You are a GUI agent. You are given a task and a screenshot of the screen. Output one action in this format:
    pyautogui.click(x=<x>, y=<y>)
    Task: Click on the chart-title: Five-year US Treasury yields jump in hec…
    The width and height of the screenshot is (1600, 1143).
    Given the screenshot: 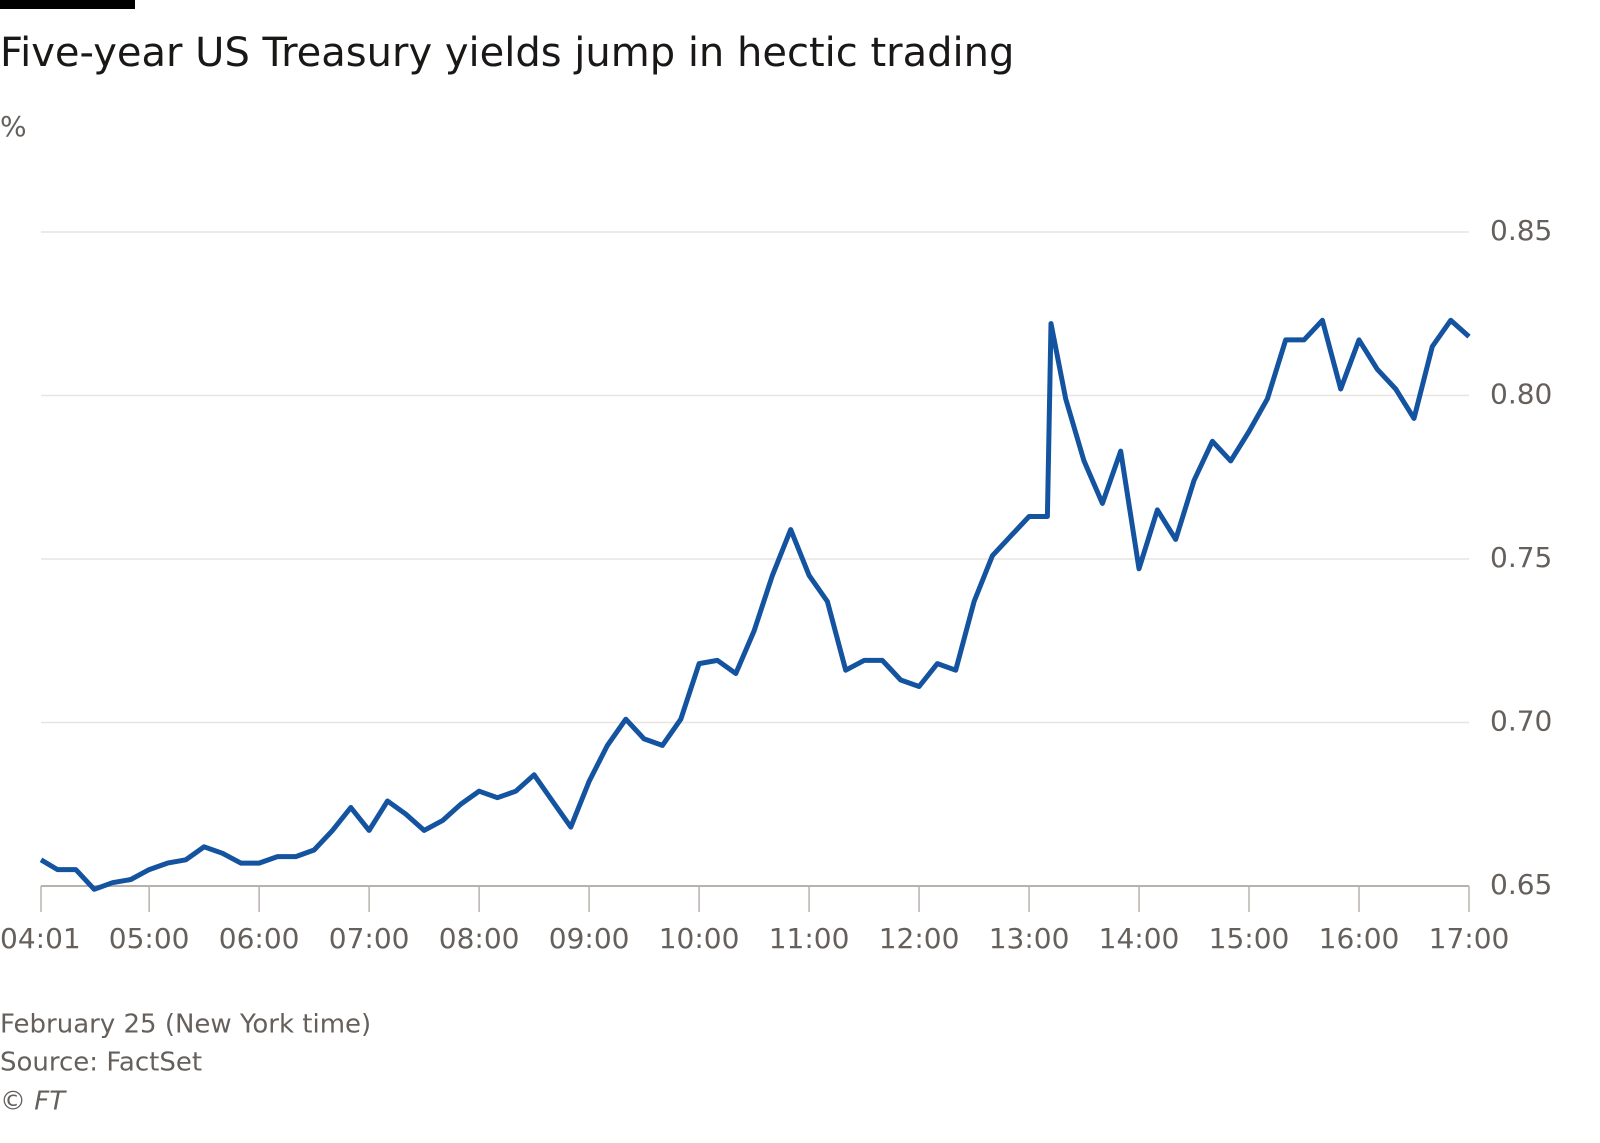 What is the action you would take?
    pyautogui.click(x=507, y=53)
    